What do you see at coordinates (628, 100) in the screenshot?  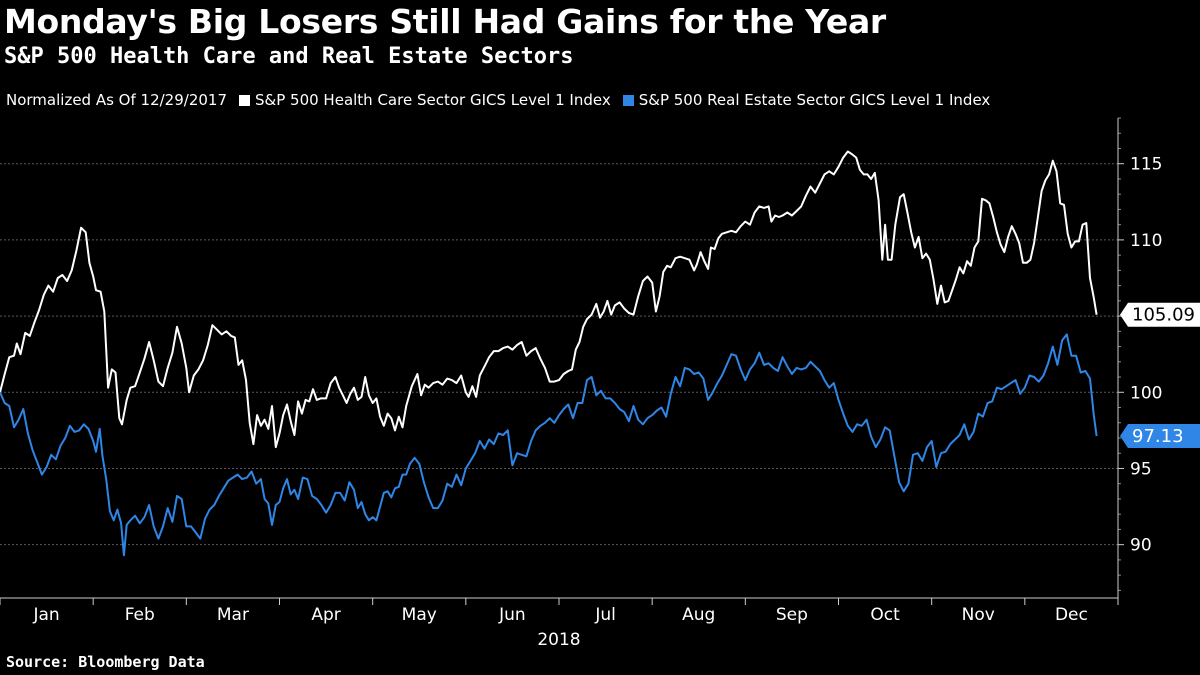 I see `legend-swatch-real-estate` at bounding box center [628, 100].